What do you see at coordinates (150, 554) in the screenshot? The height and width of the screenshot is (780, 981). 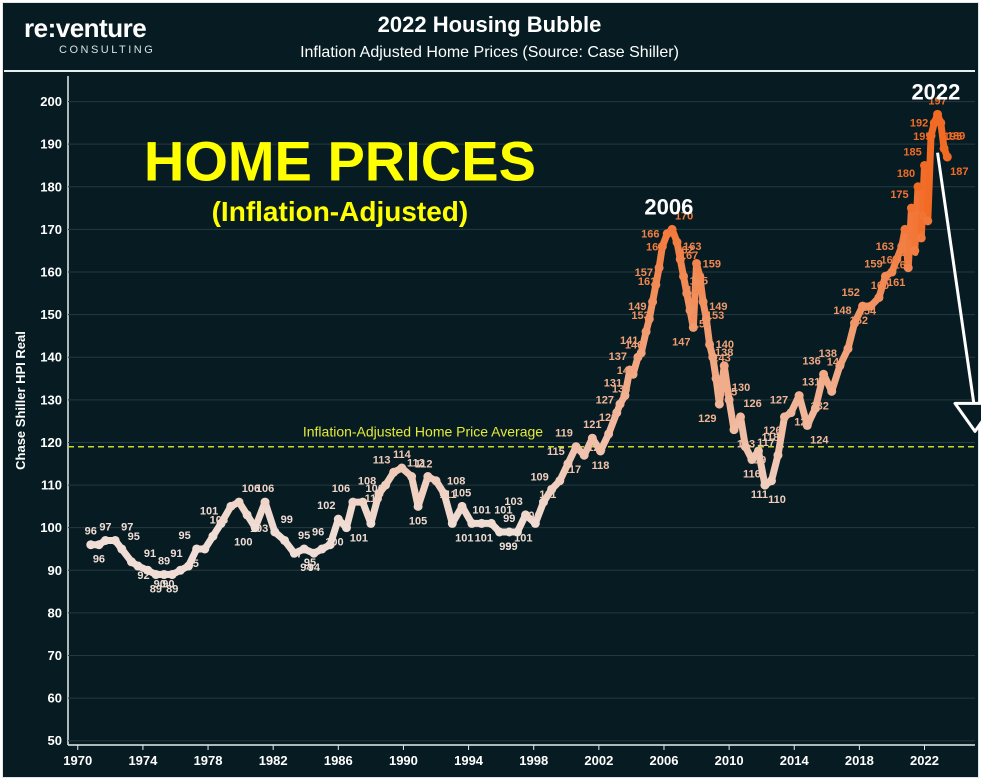 I see `data-label: 91` at bounding box center [150, 554].